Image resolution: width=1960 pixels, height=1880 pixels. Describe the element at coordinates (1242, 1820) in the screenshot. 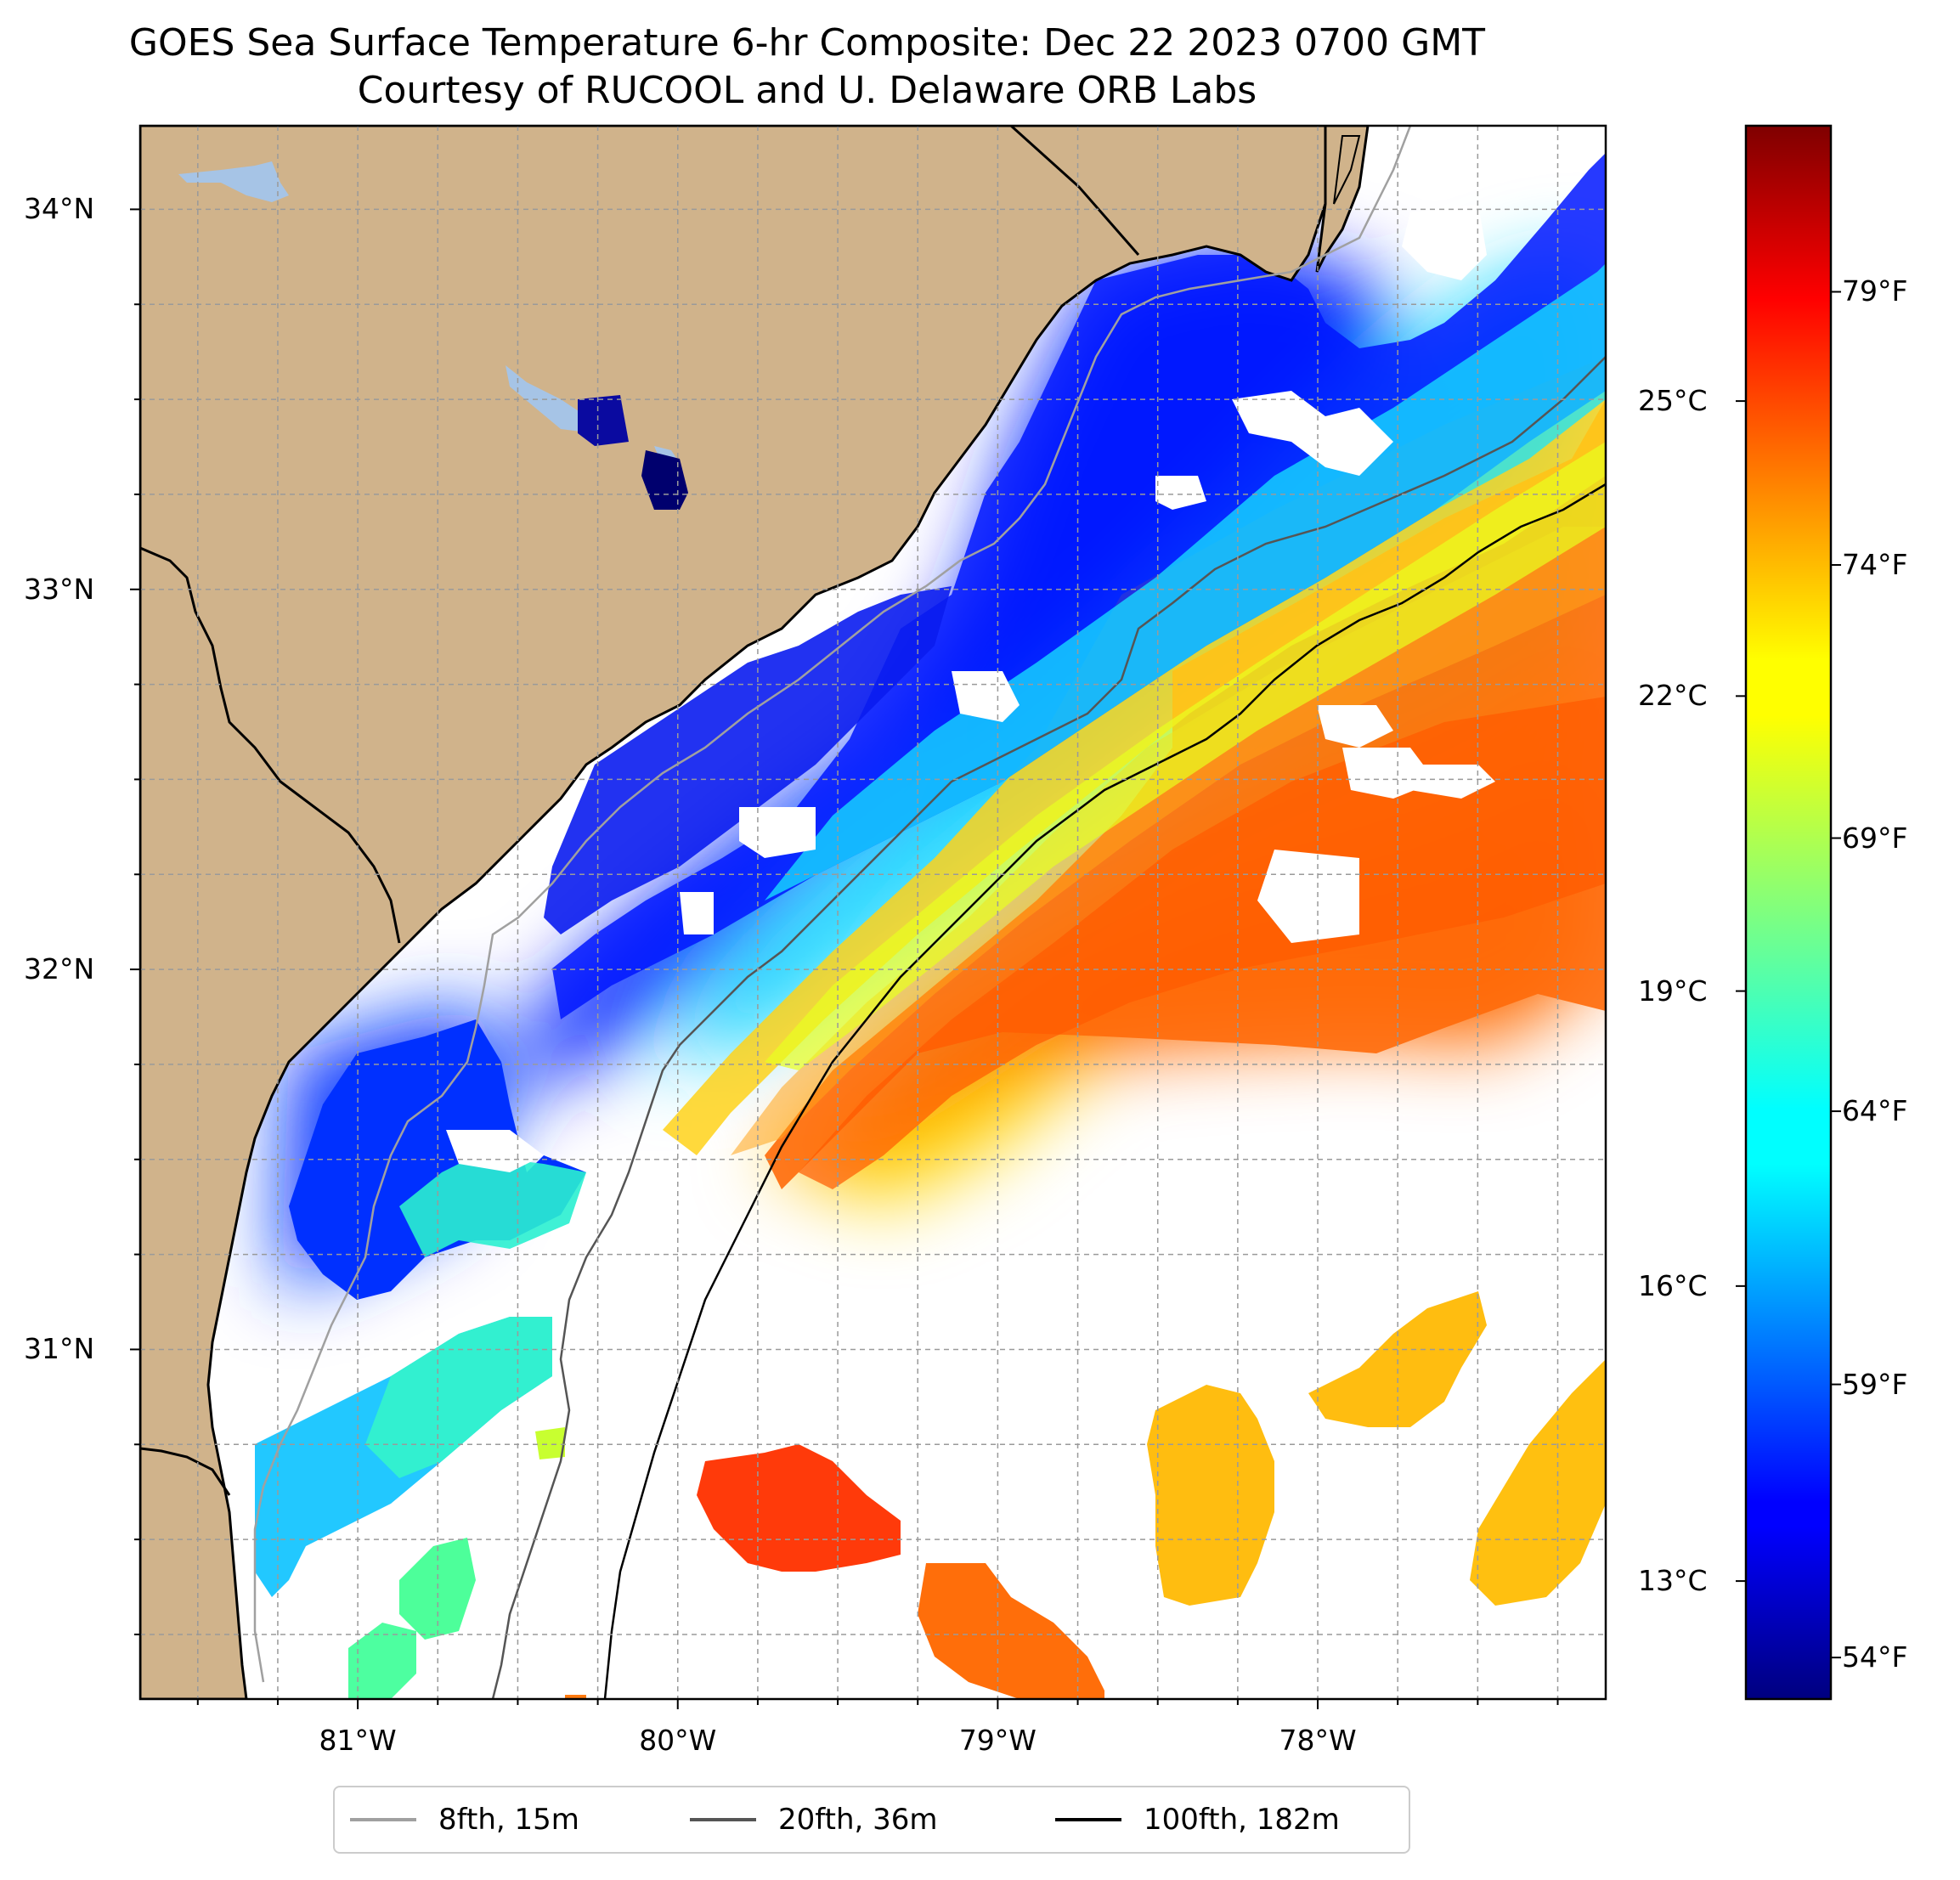

I see `legend-label: 100fth, 182m` at that location.